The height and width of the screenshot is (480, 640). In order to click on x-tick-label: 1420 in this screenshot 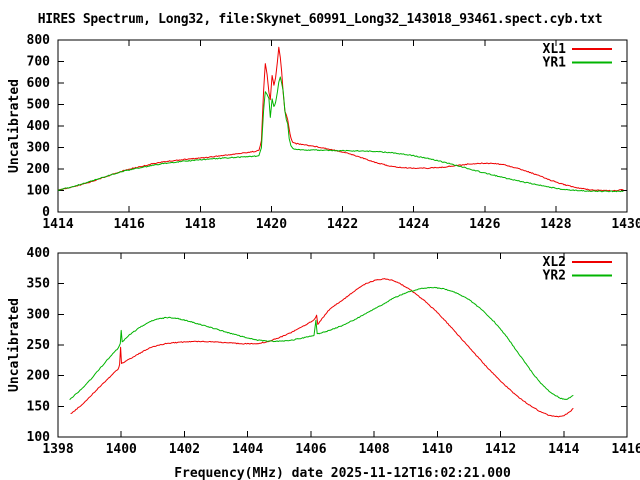, I will do `click(271, 224)`.